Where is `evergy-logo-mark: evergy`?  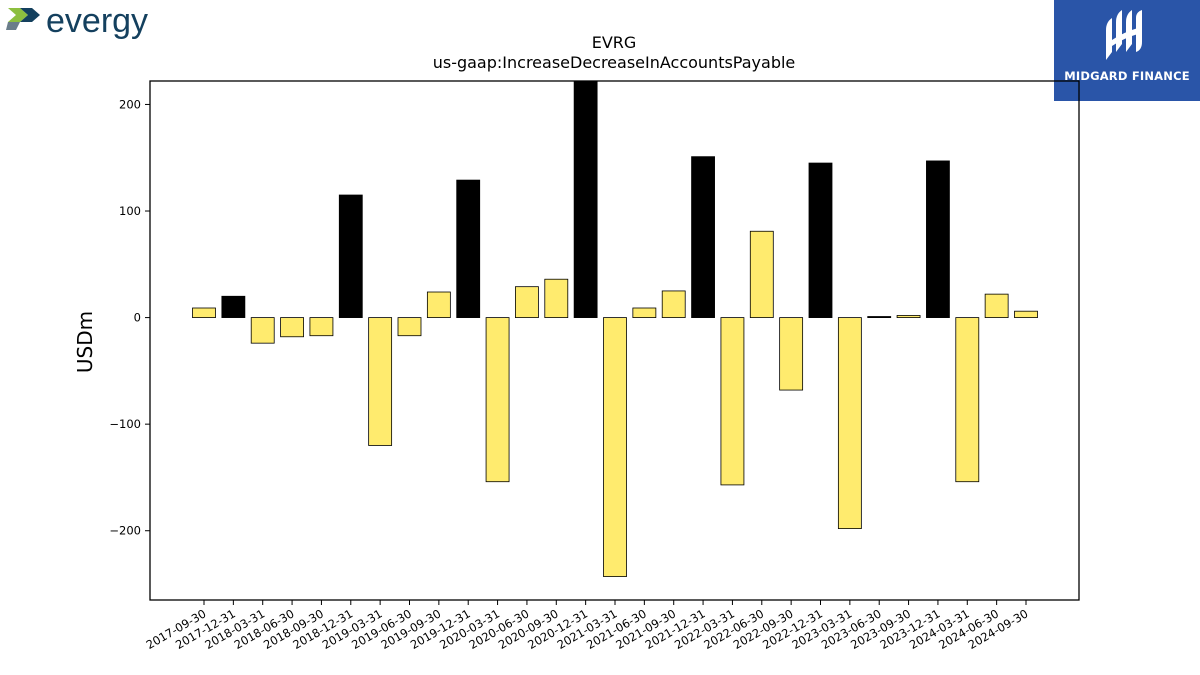
evergy-logo-mark: evergy is located at coordinates (77, 21).